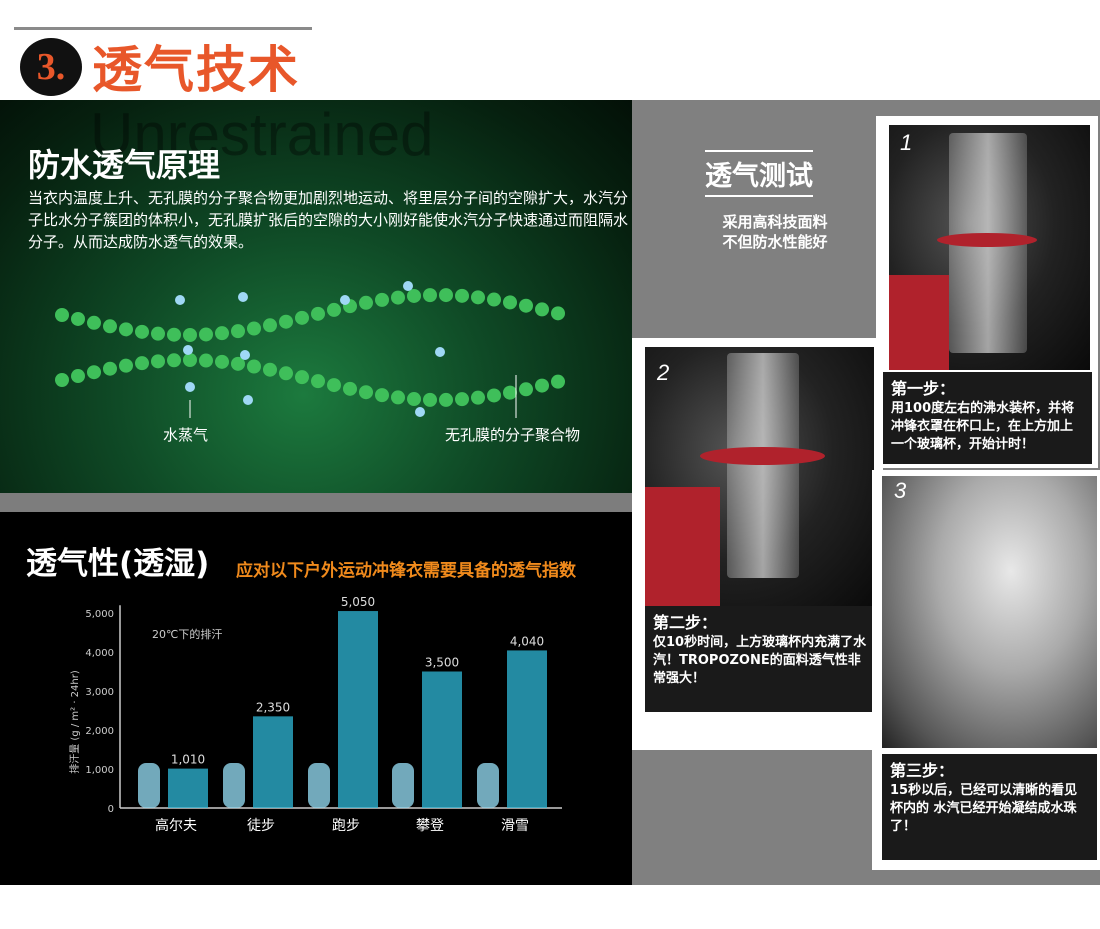 The width and height of the screenshot is (1100, 929). I want to click on y-tick-label: 2,000, so click(99, 731).